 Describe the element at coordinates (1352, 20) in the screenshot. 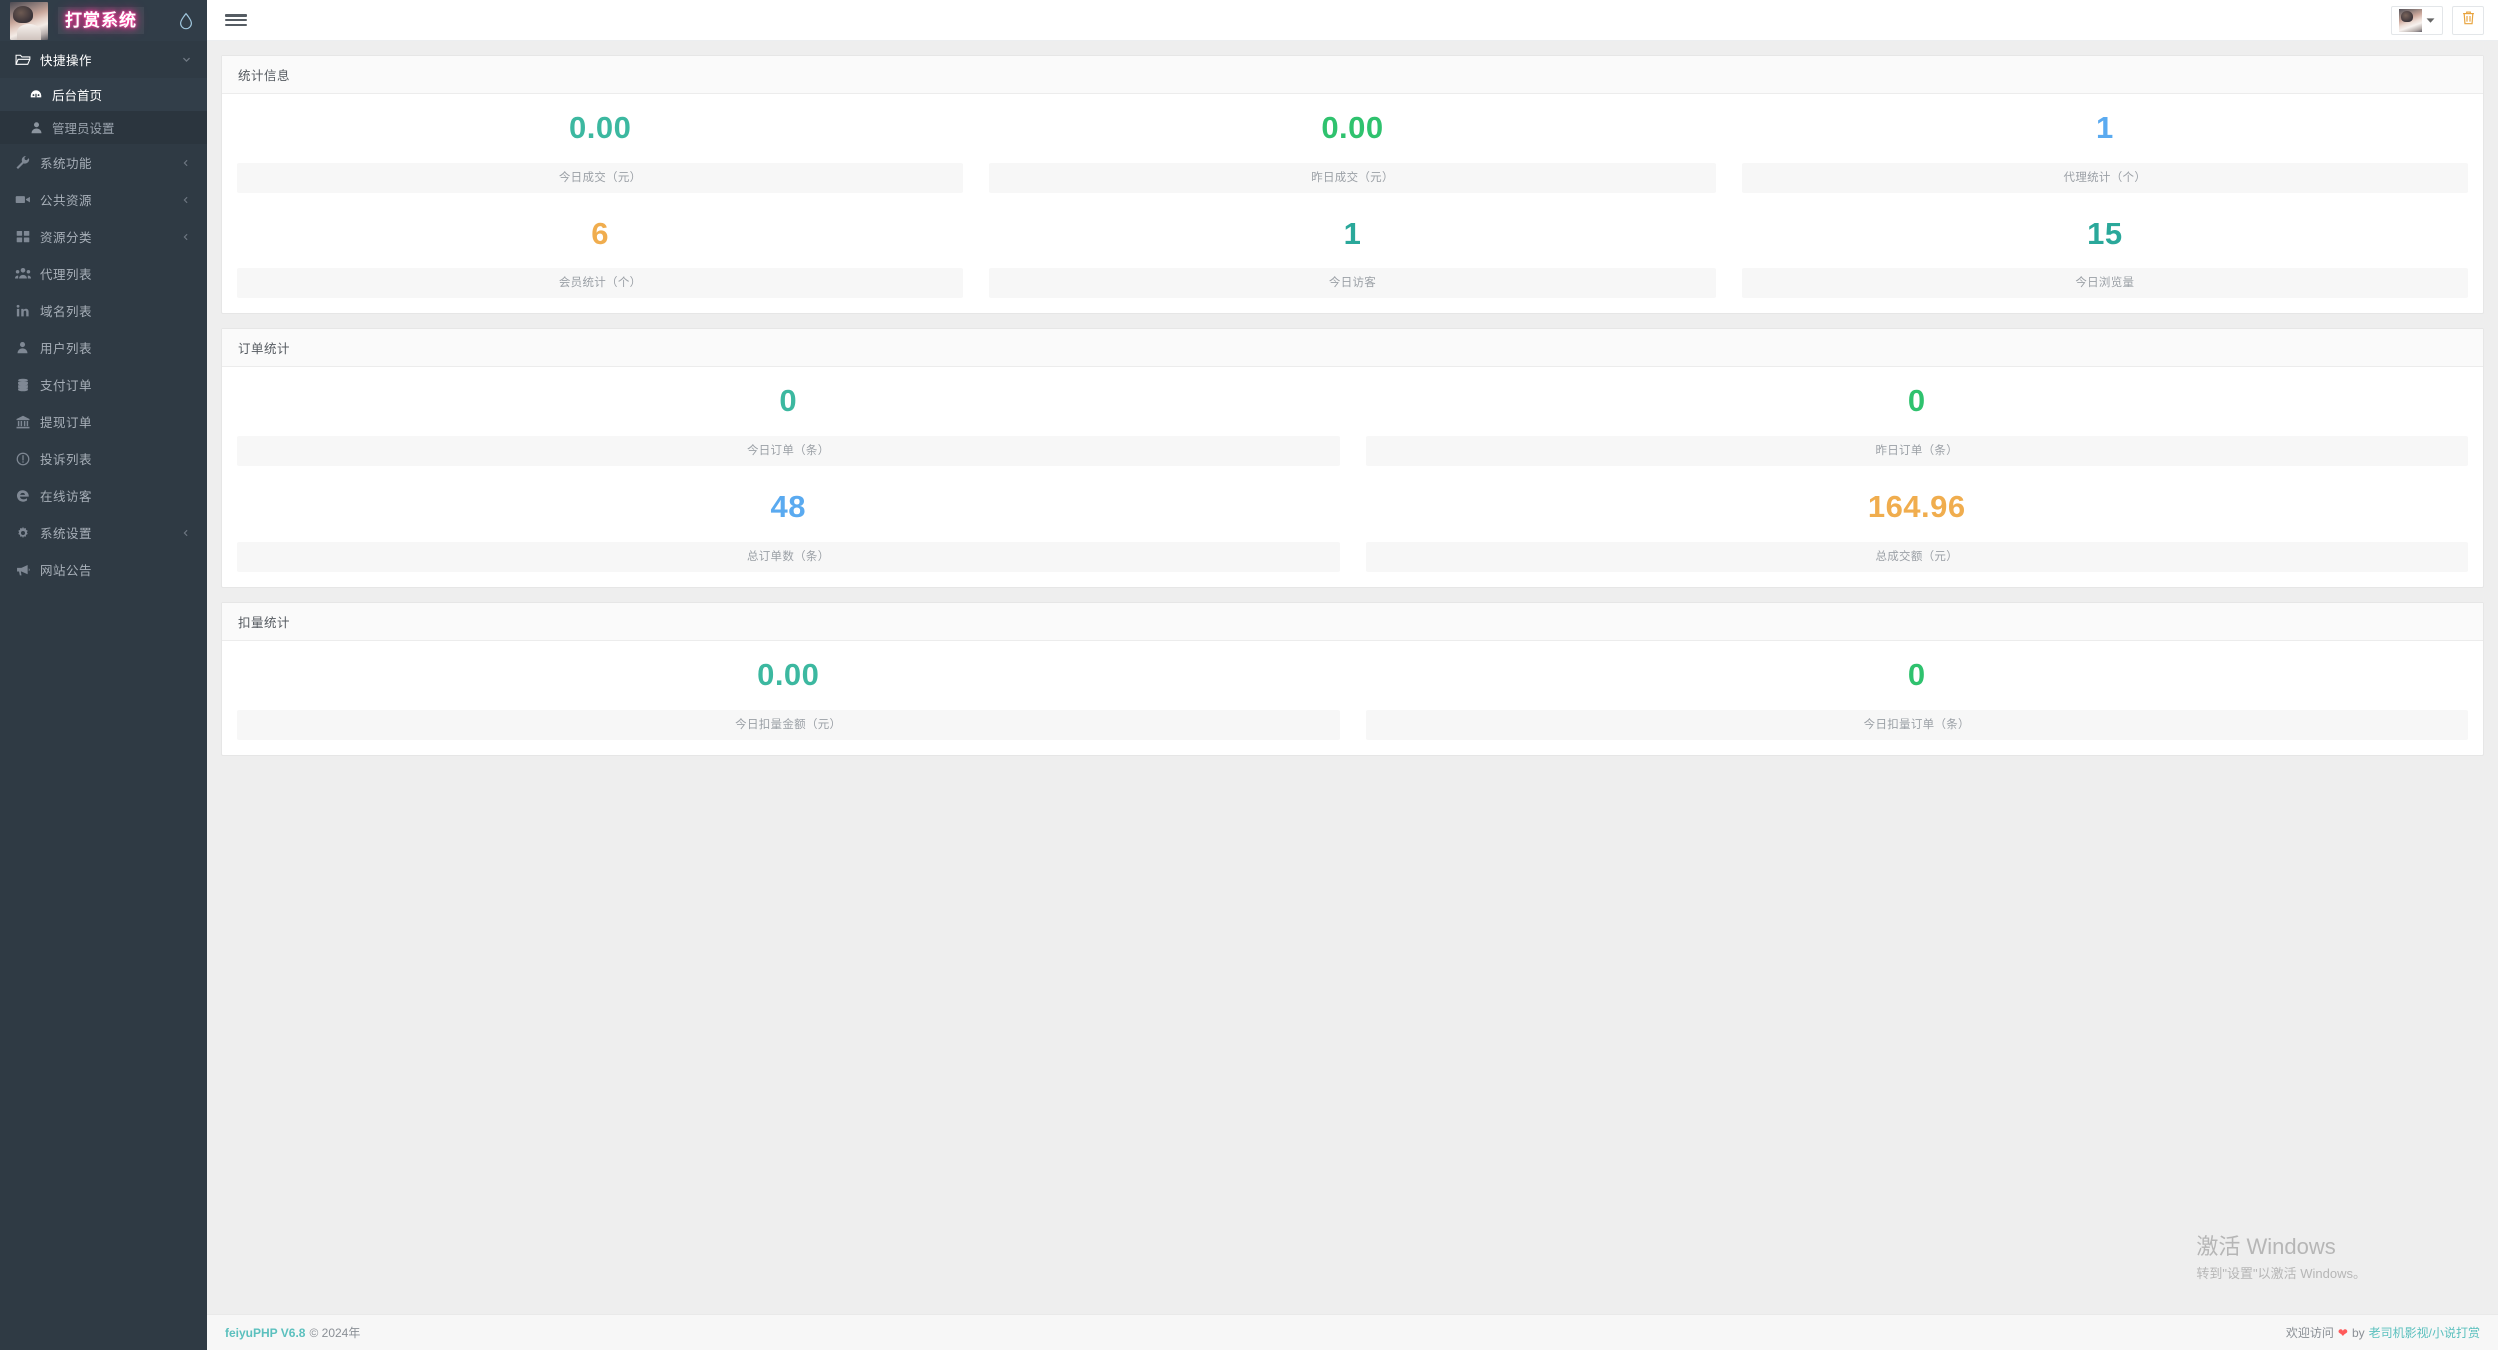

I see `topbar` at that location.